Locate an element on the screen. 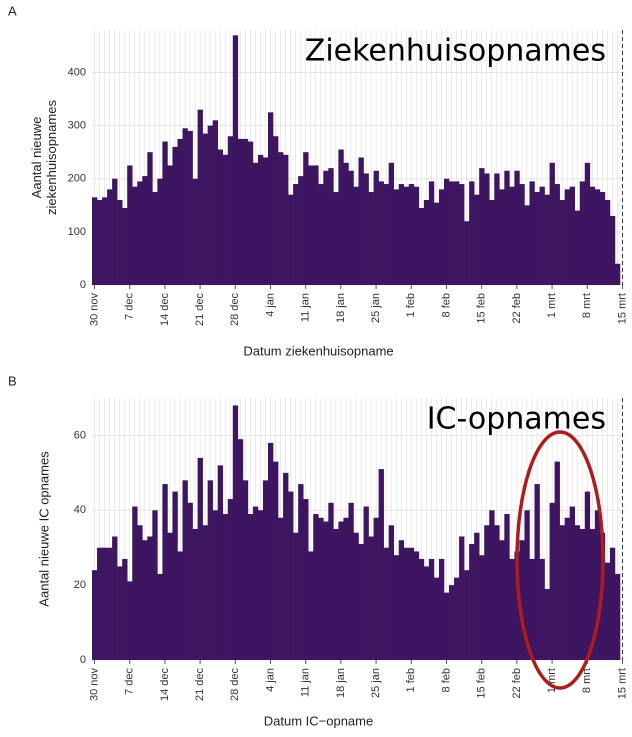 Image resolution: width=632 pixels, height=737 pixels. y-tick-label: 0 is located at coordinates (83, 660).